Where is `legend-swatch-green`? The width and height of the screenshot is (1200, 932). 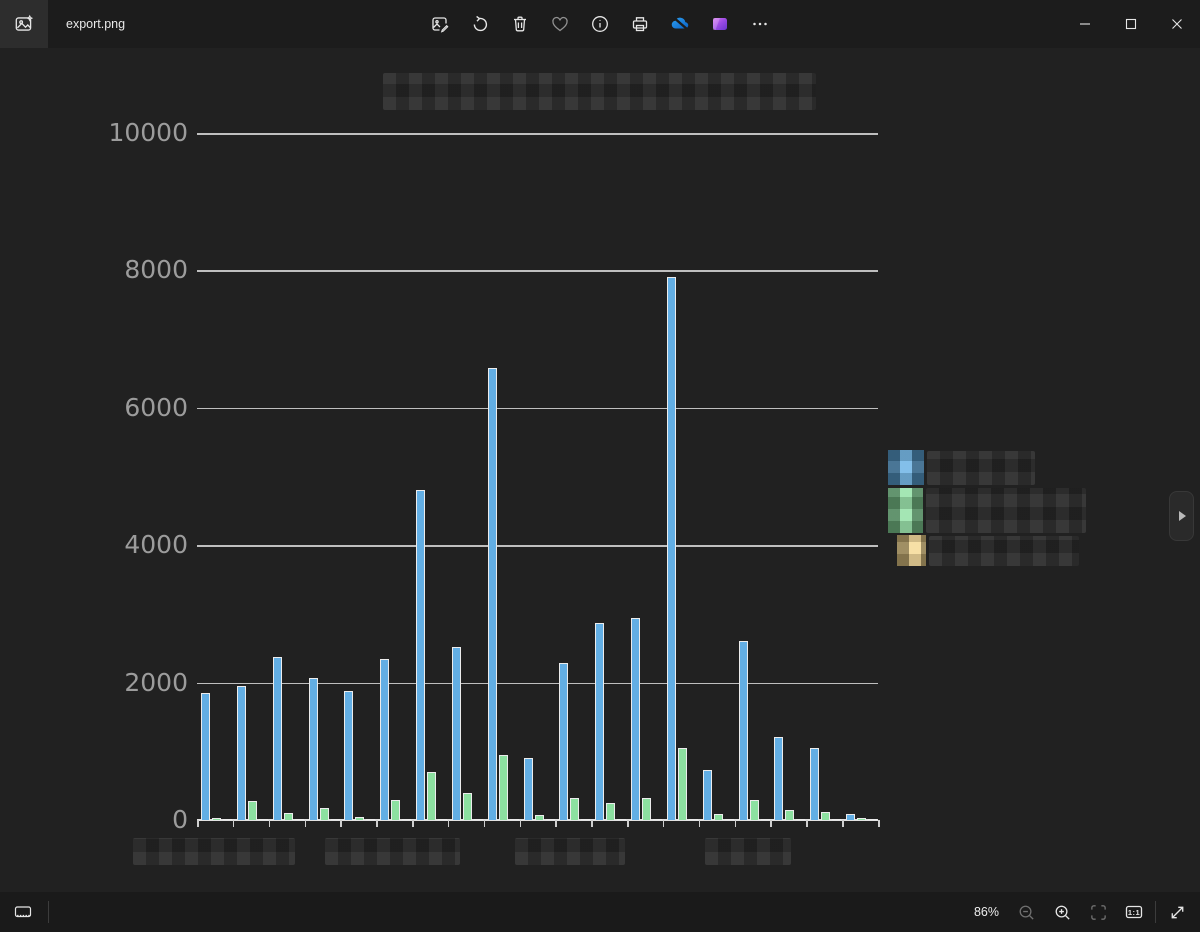
legend-swatch-green is located at coordinates (905, 510).